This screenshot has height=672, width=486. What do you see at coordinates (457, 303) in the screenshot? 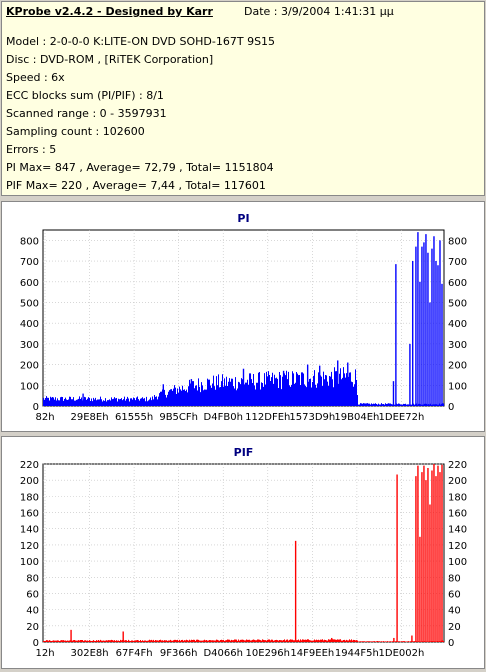
I see `pi-y-tick-right: 500` at bounding box center [457, 303].